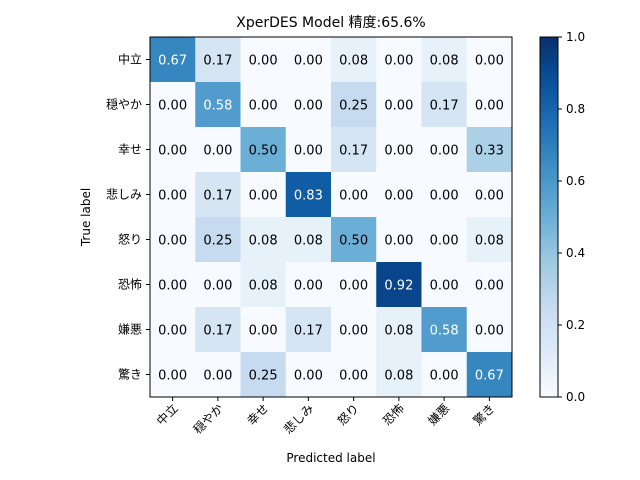 The image size is (640, 480). I want to click on colorbar-tick-label: 0.6, so click(575, 181).